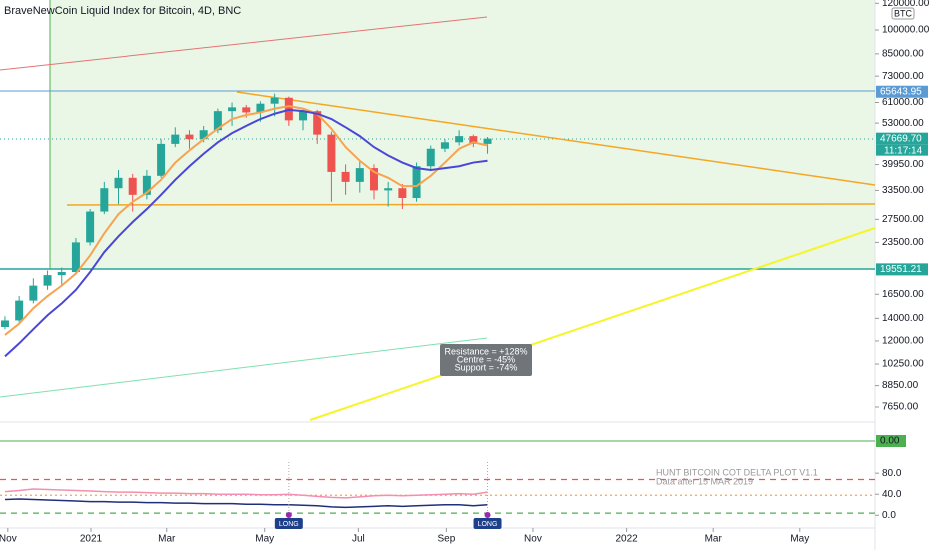 This screenshot has width=932, height=550. Describe the element at coordinates (906, 30) in the screenshot. I see `y-tick-label: 100000.00` at that location.